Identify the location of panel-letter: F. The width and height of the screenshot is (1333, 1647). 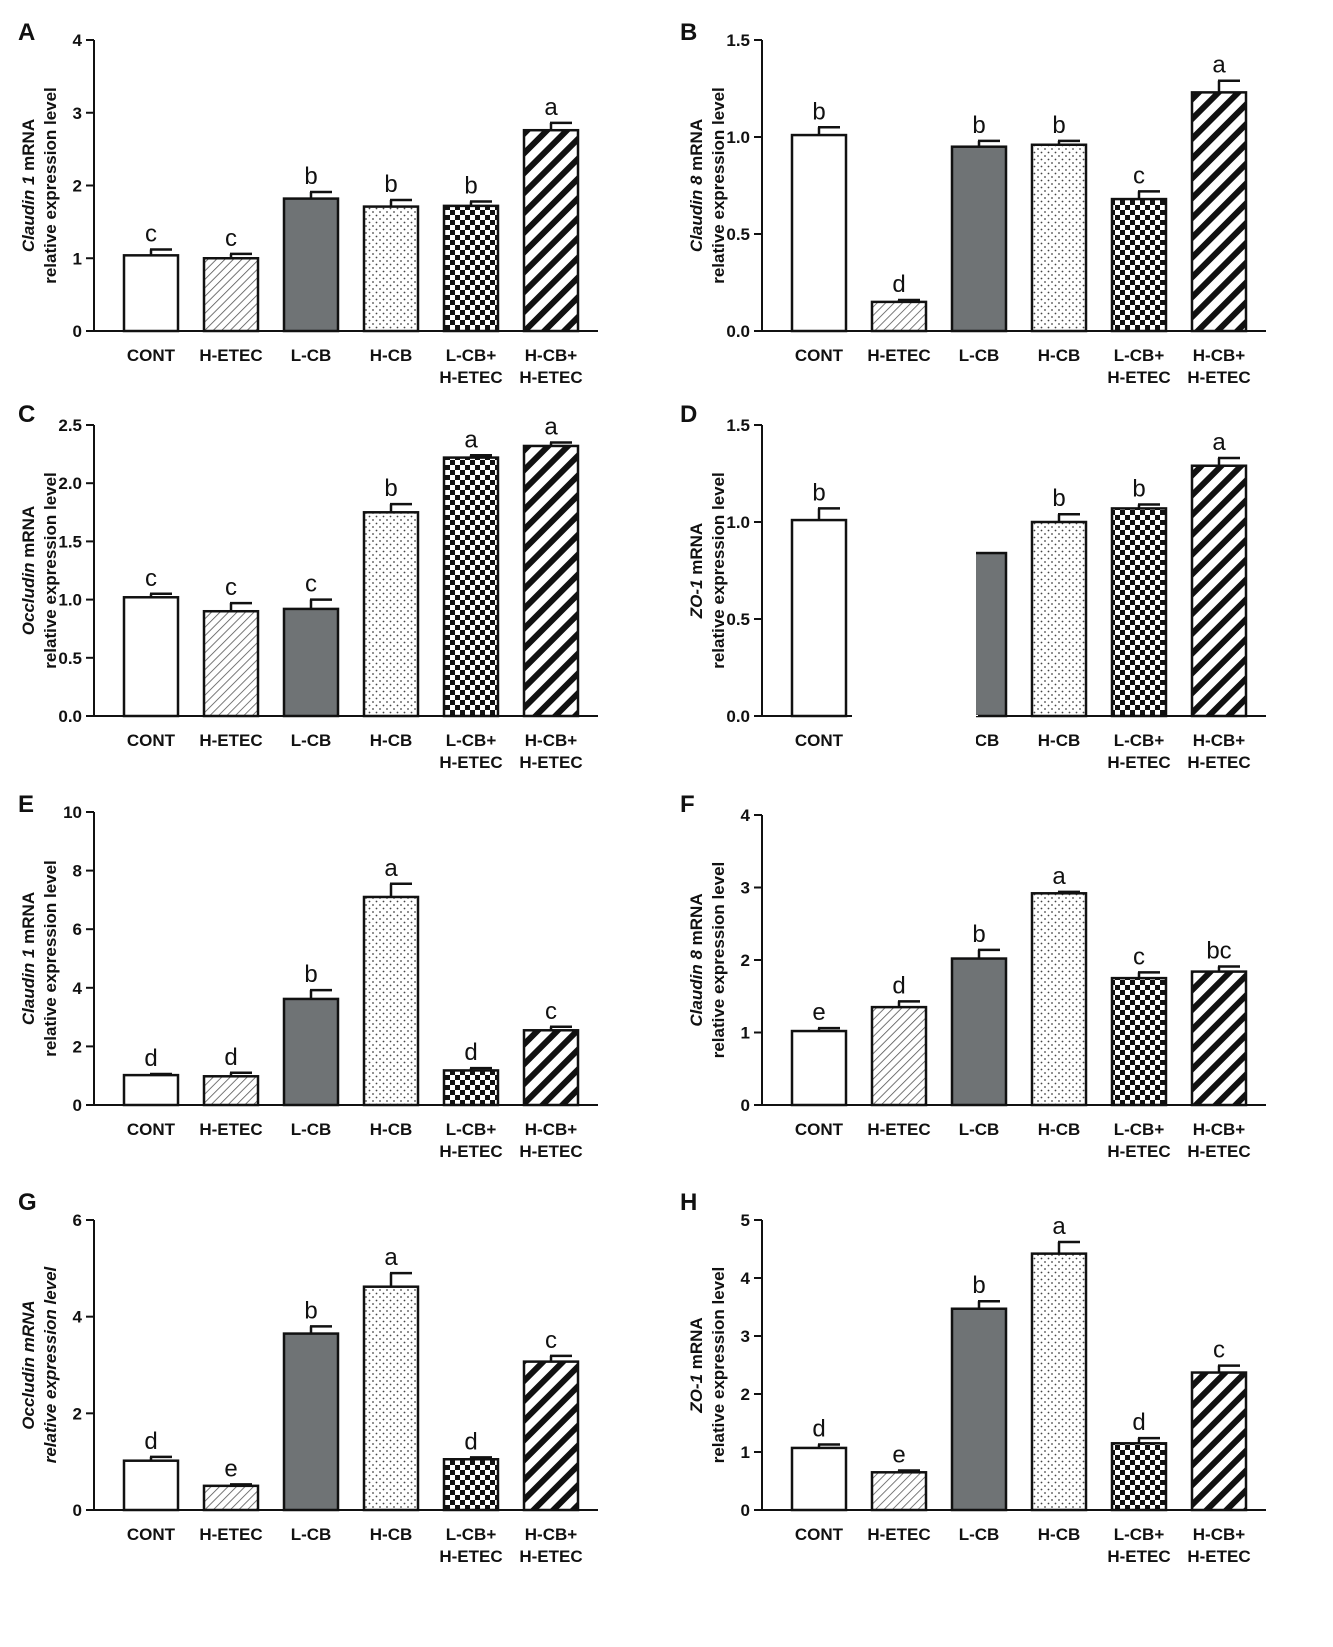
(687, 804).